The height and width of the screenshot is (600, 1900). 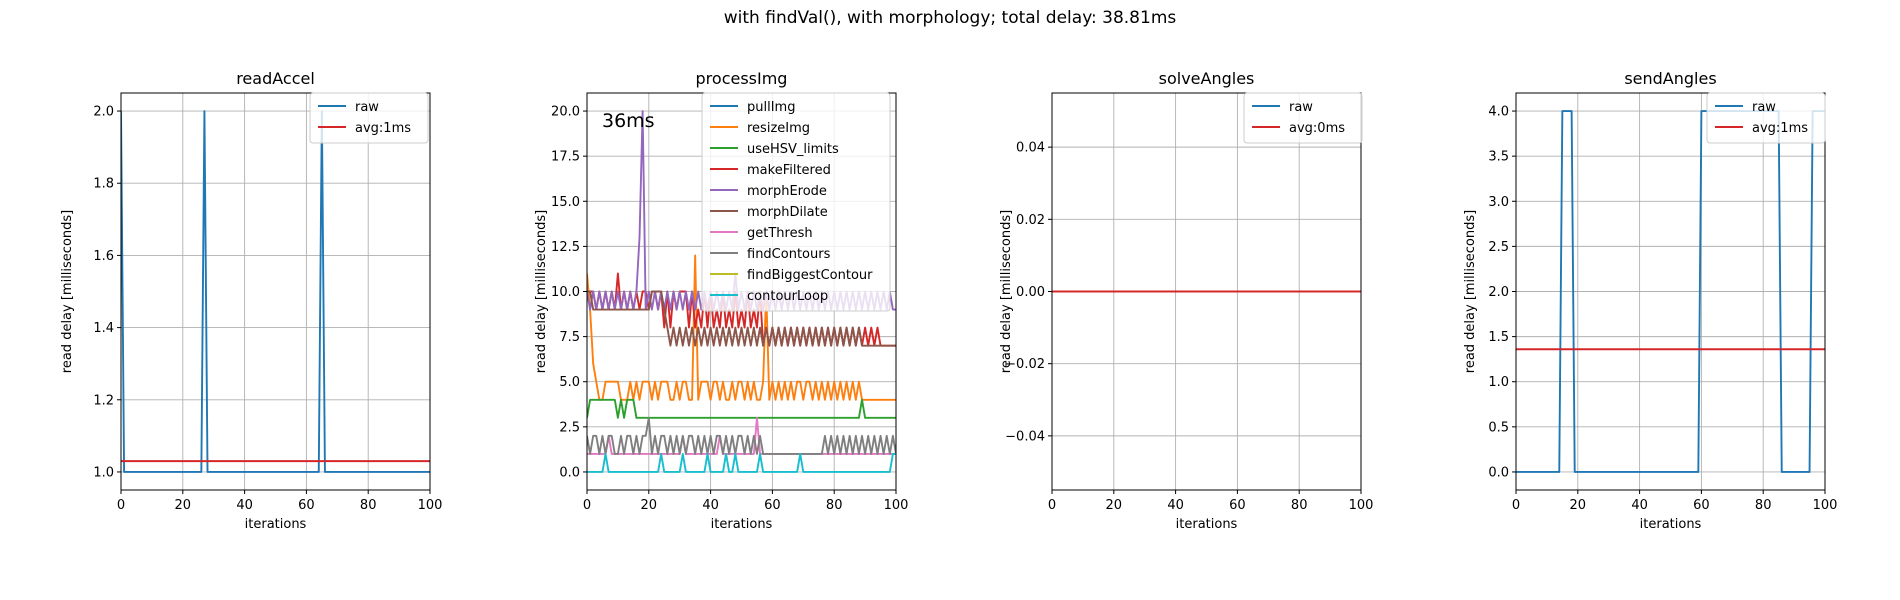 I want to click on y-tick-label: 1.4, so click(x=103, y=328).